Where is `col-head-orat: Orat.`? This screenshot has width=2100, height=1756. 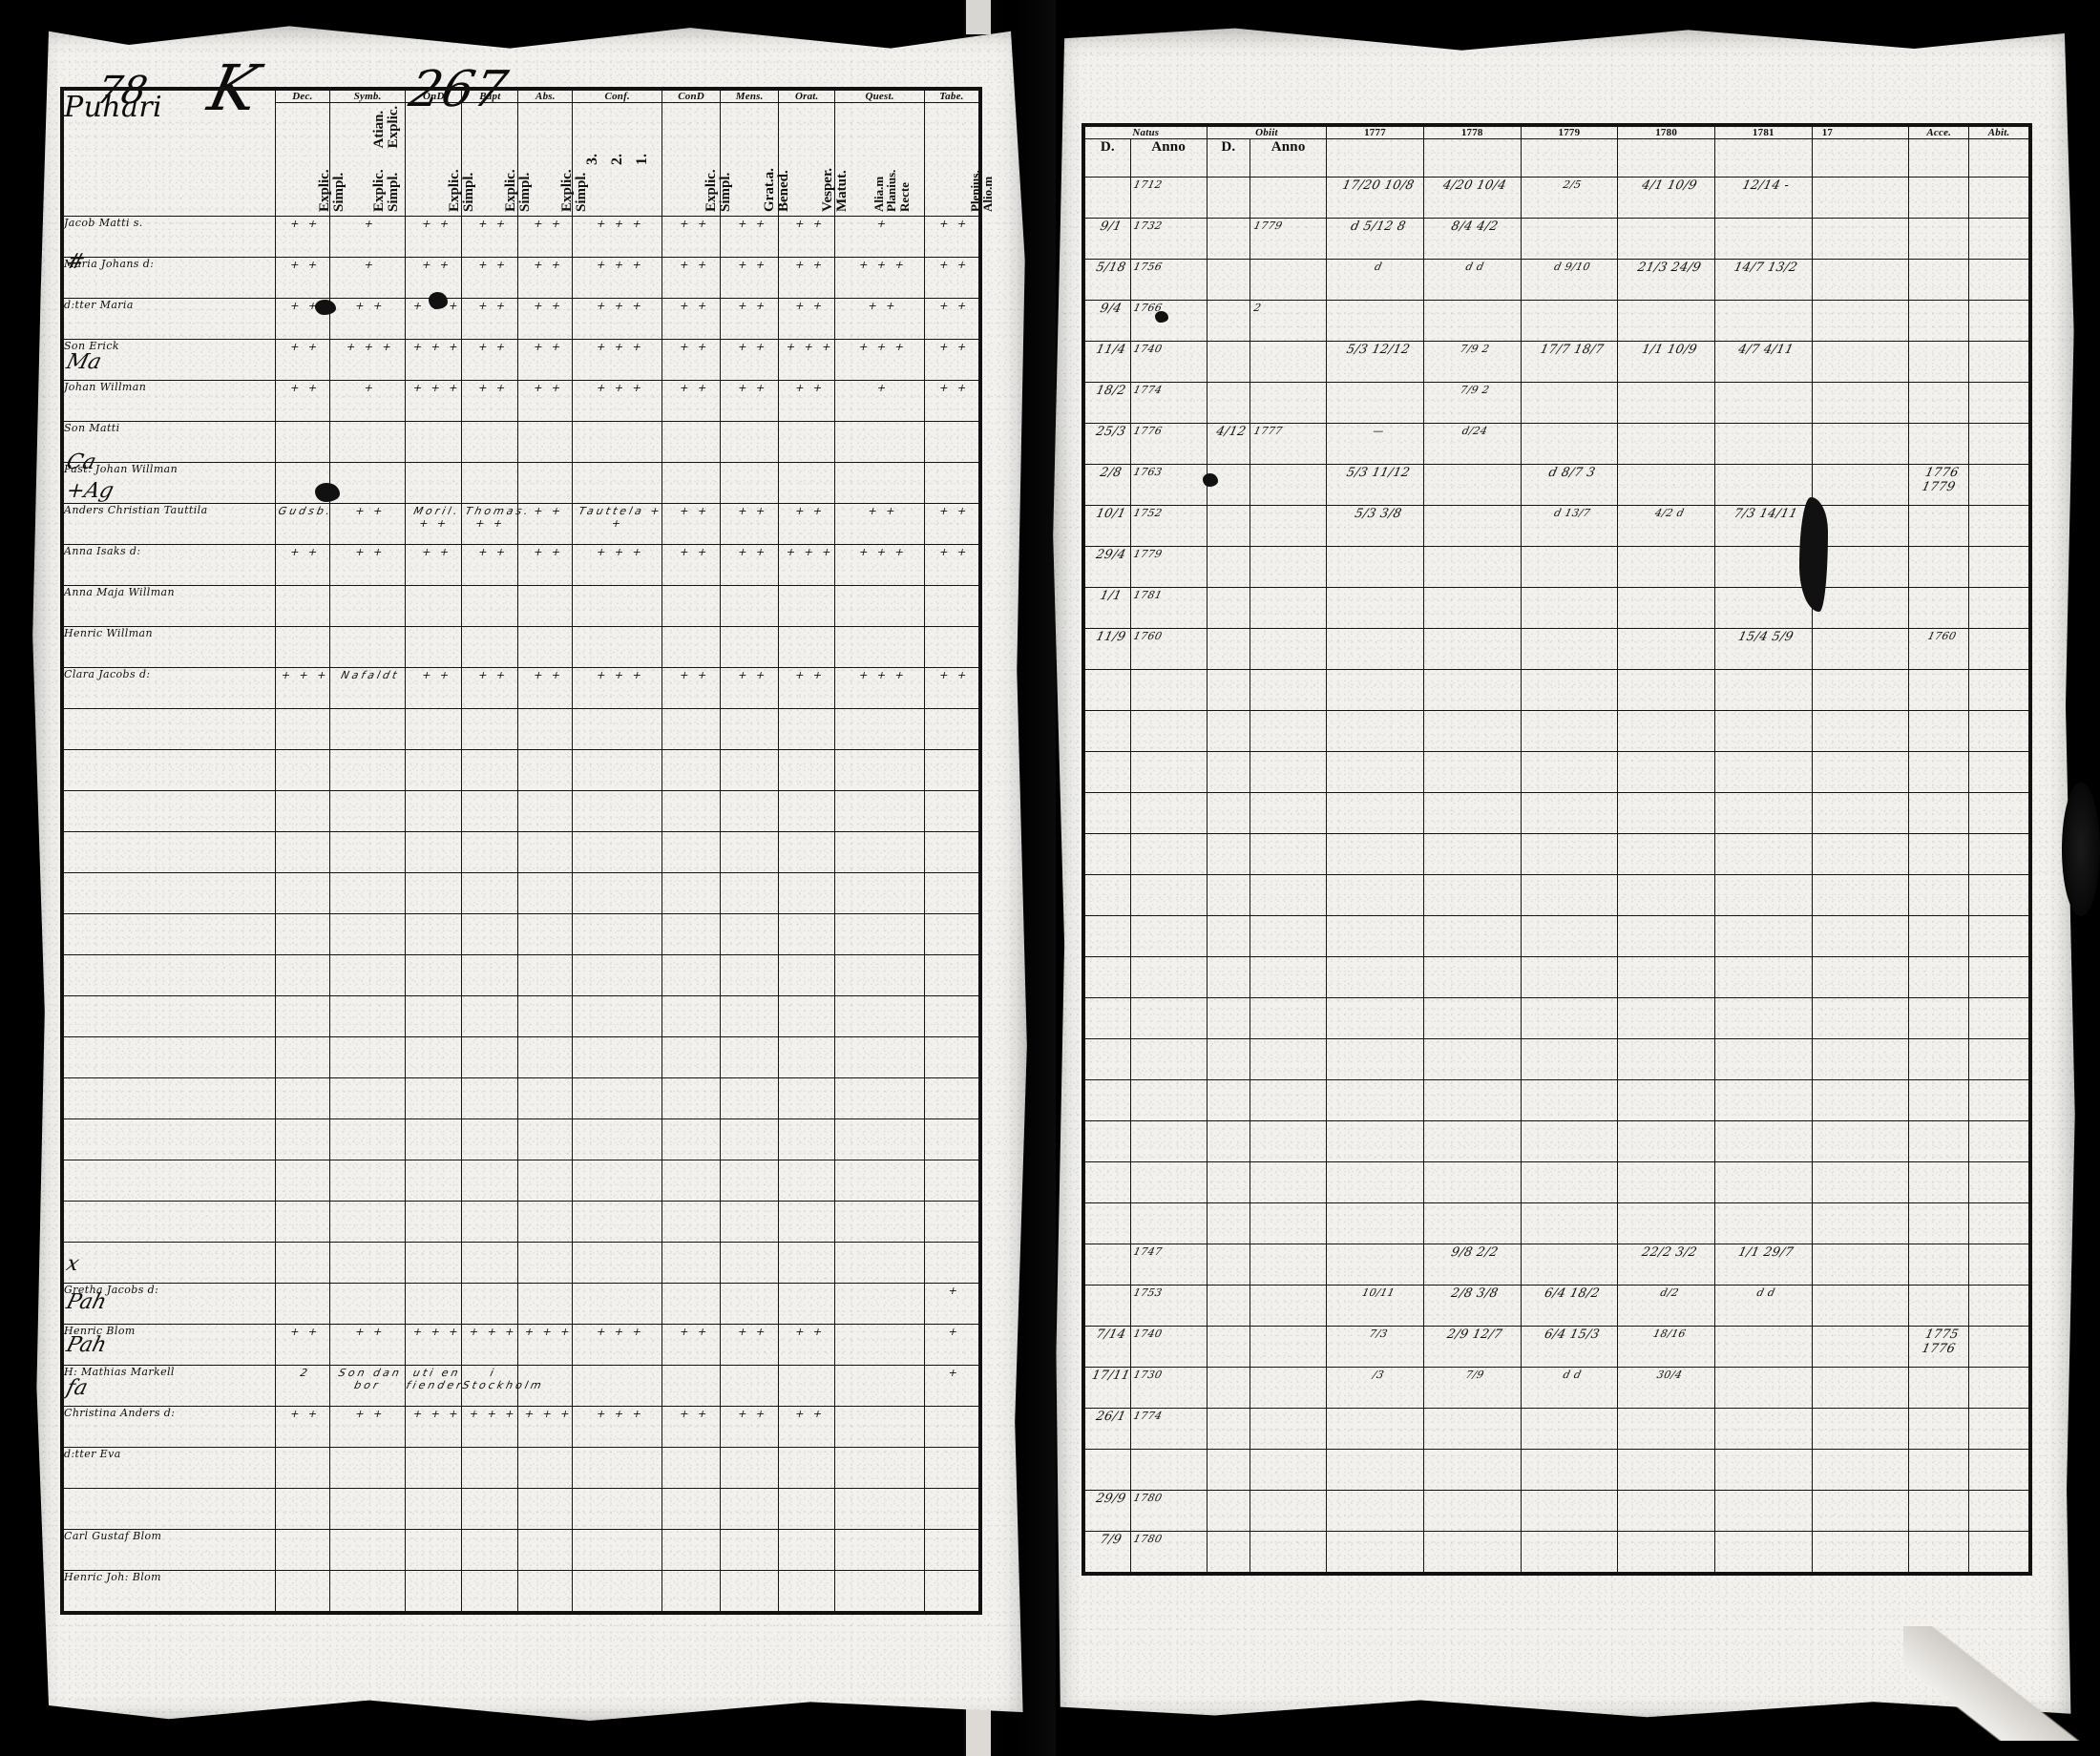 col-head-orat: Orat. is located at coordinates (807, 96).